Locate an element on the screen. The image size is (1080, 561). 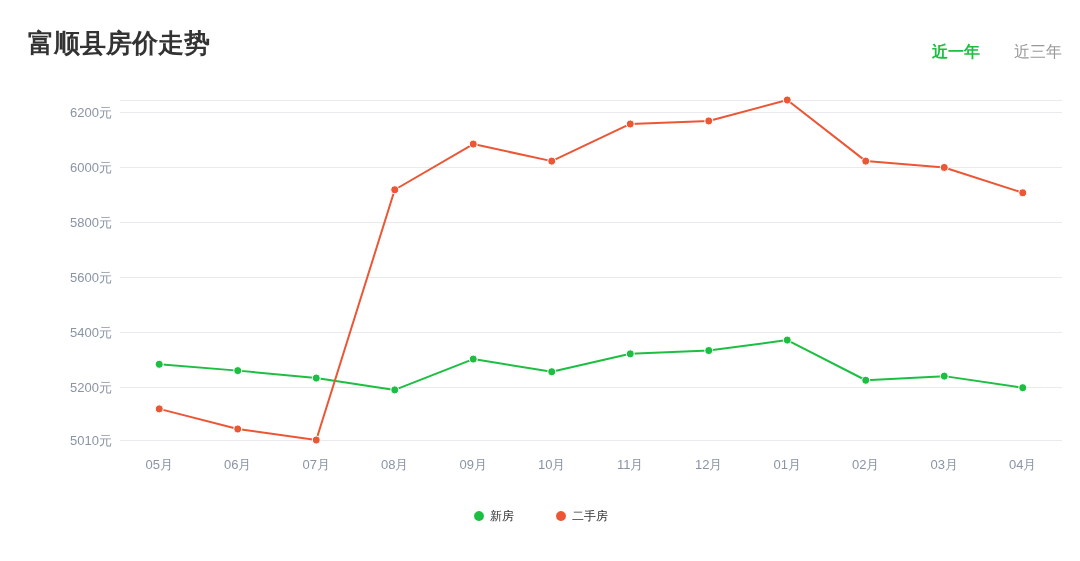
y-tick-label: 5010元 is located at coordinates (91, 440).